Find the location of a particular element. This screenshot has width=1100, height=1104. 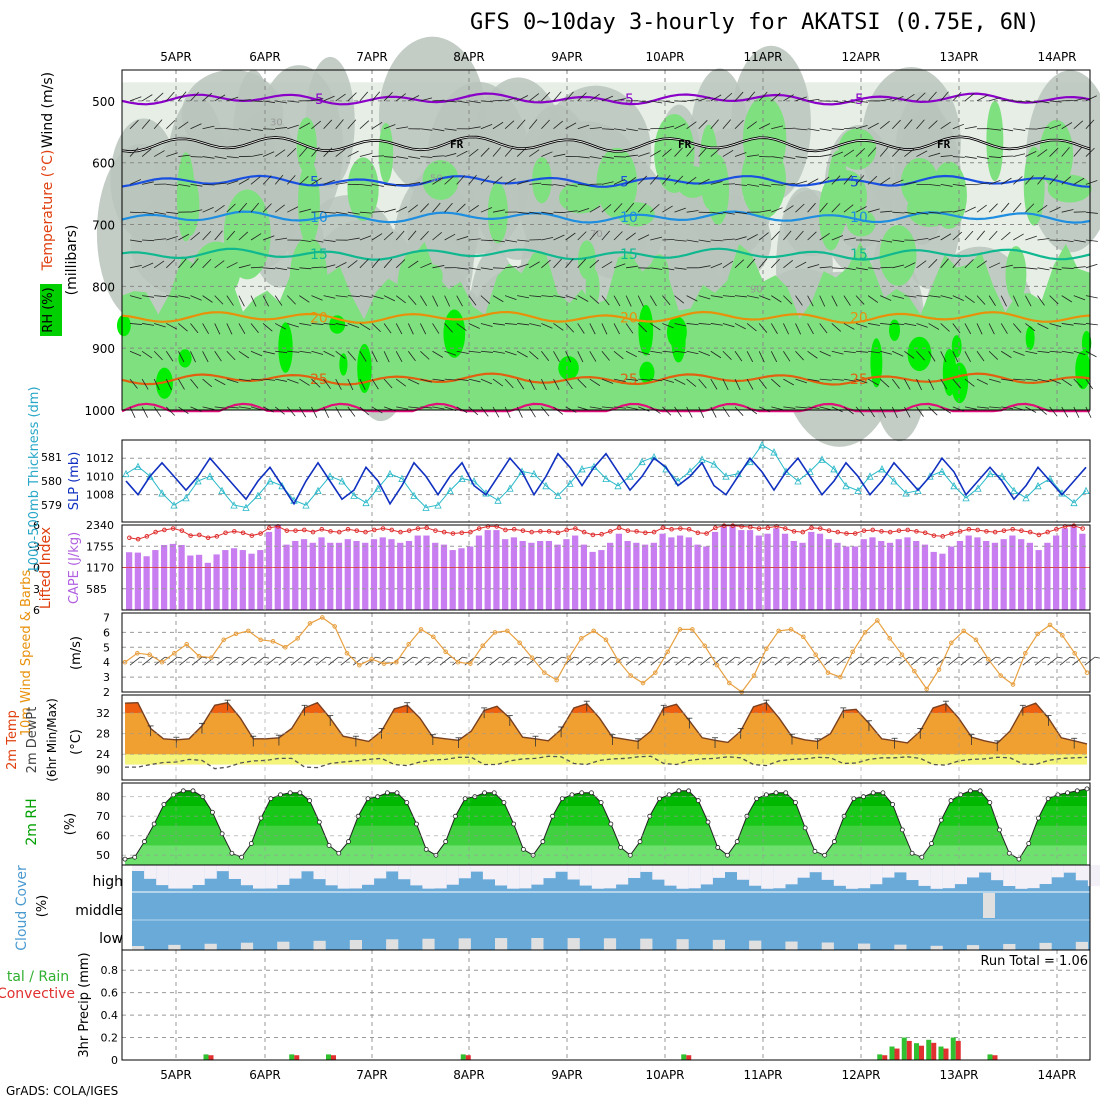

rh2m-tick: 80 is located at coordinates (103, 797).